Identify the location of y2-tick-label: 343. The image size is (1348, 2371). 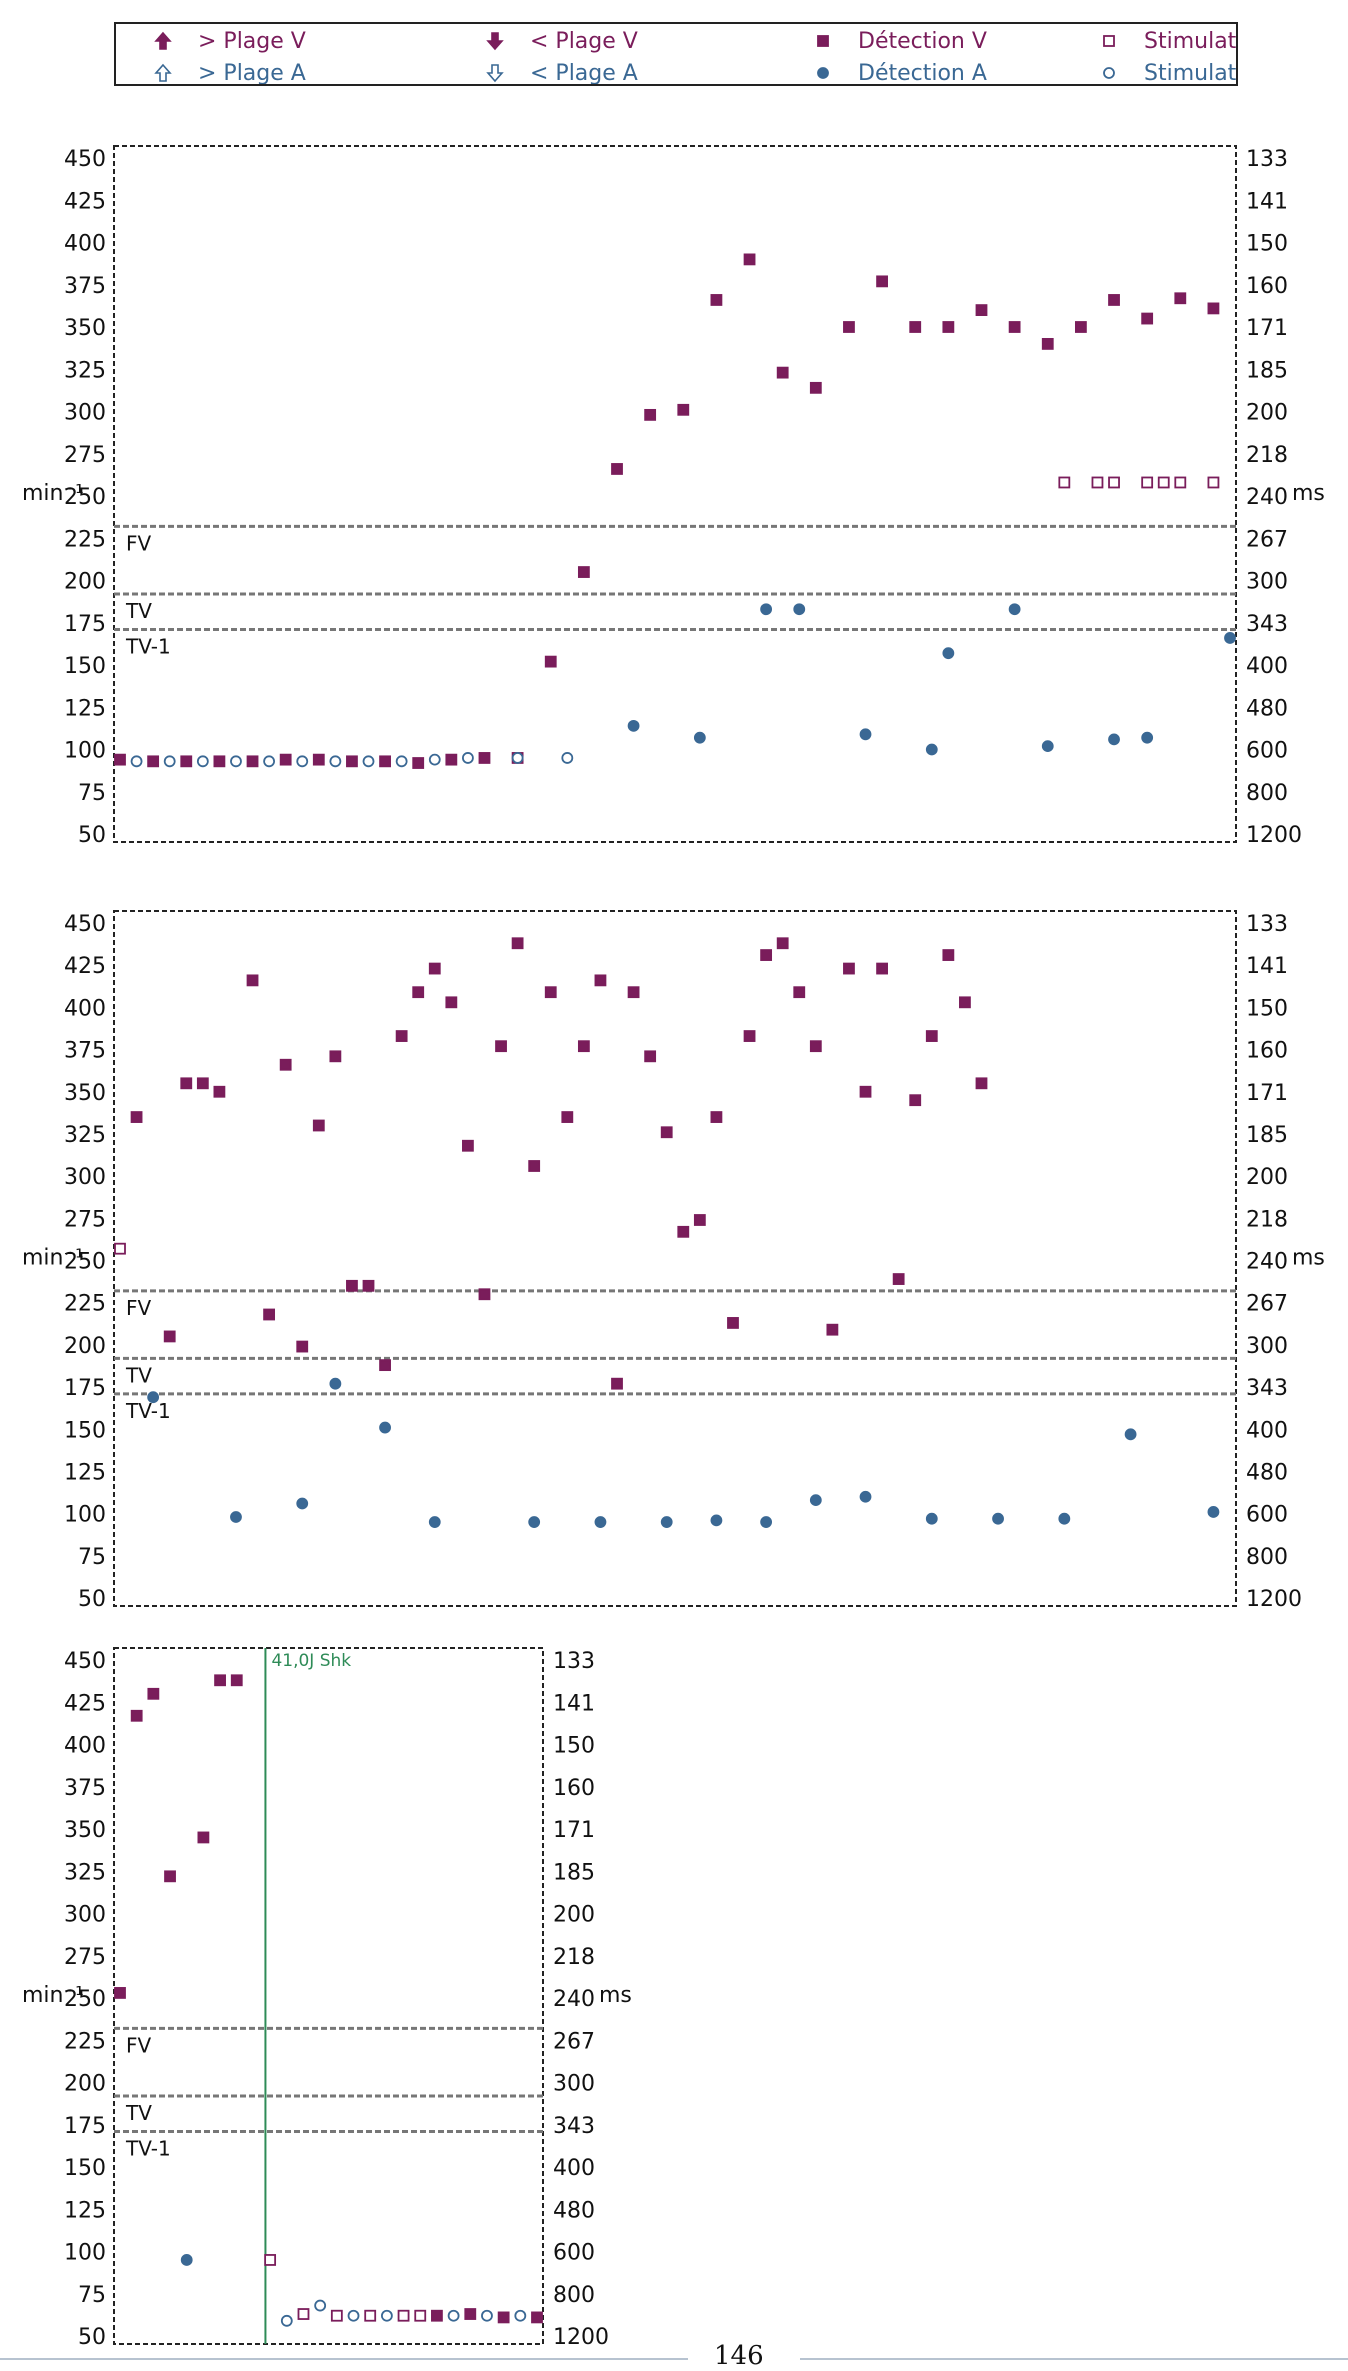
(1267, 624).